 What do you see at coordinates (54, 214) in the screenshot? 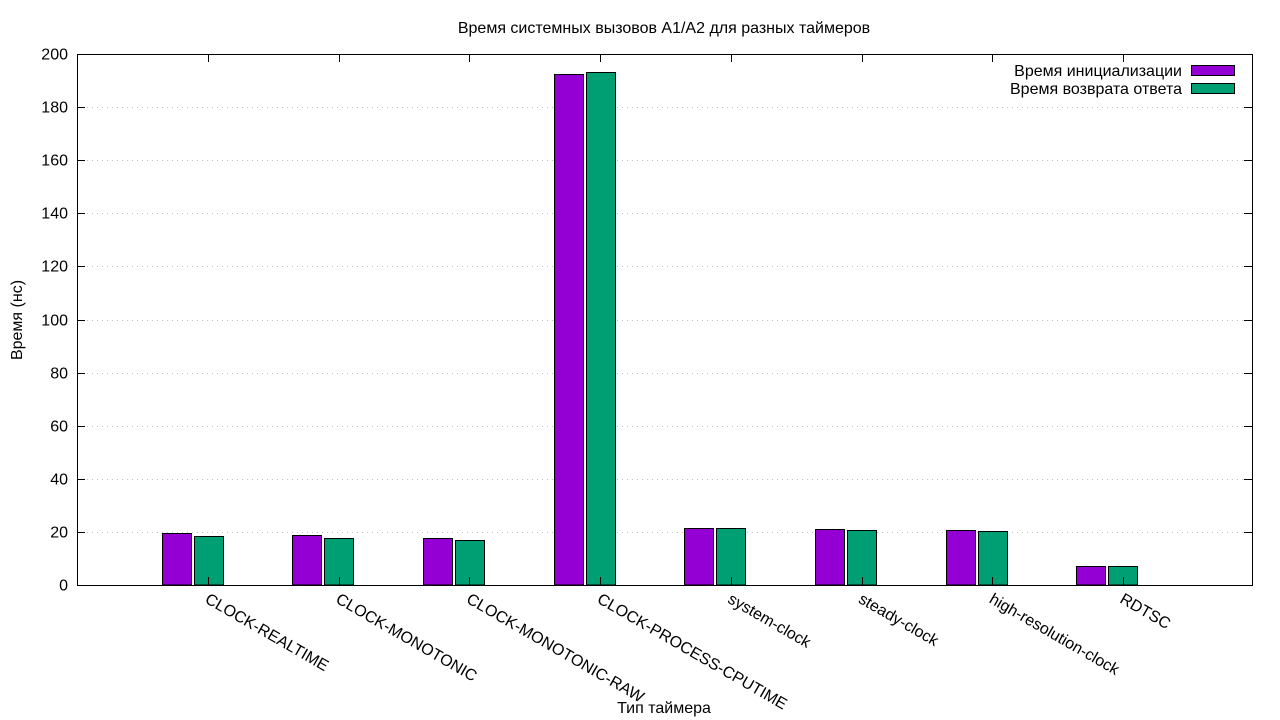
I see `y-tick-label: 140` at bounding box center [54, 214].